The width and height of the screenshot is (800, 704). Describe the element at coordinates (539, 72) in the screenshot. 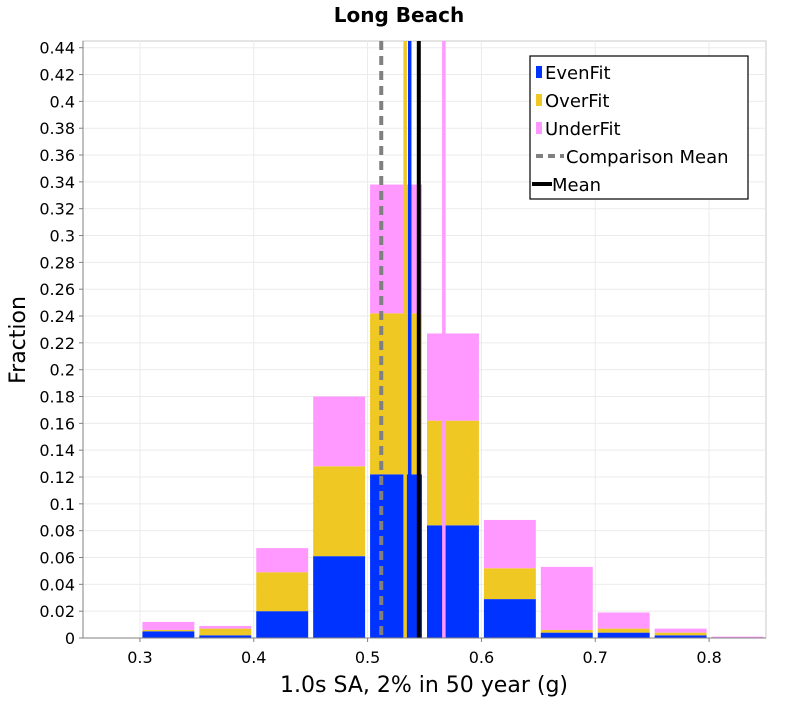

I see `legend-swatch-evenfit` at that location.